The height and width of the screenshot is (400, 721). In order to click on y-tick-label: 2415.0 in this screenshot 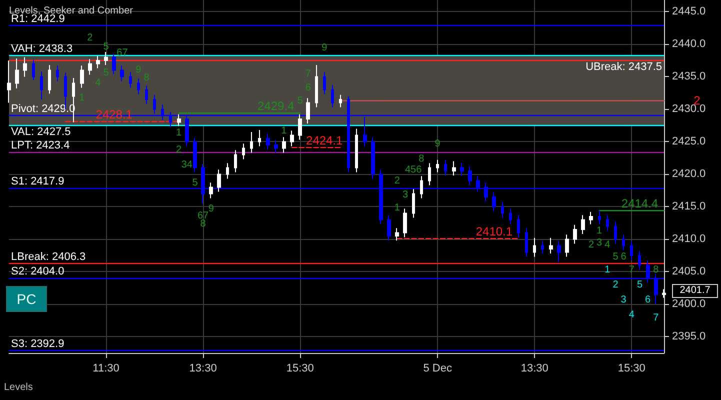, I will do `click(689, 206)`.